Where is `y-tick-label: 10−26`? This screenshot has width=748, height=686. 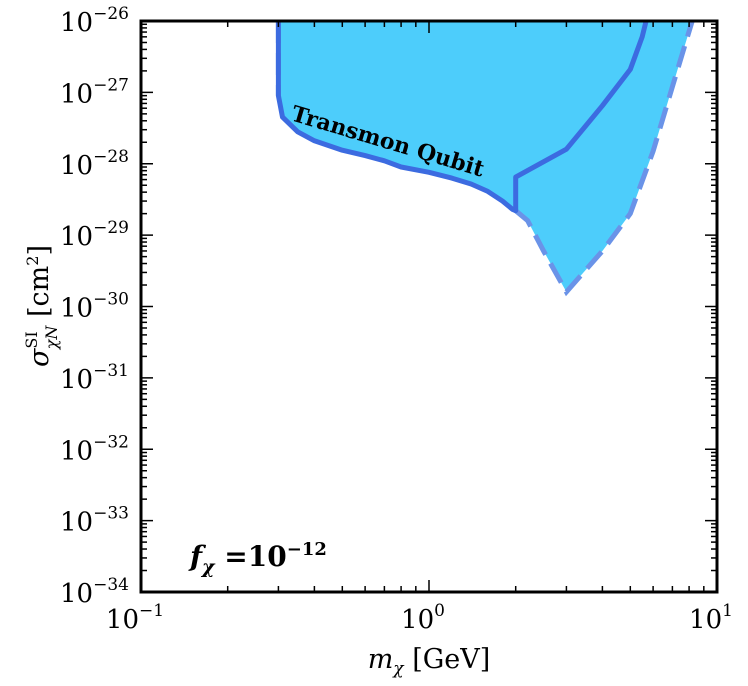
y-tick-label: 10−26 is located at coordinates (94, 21).